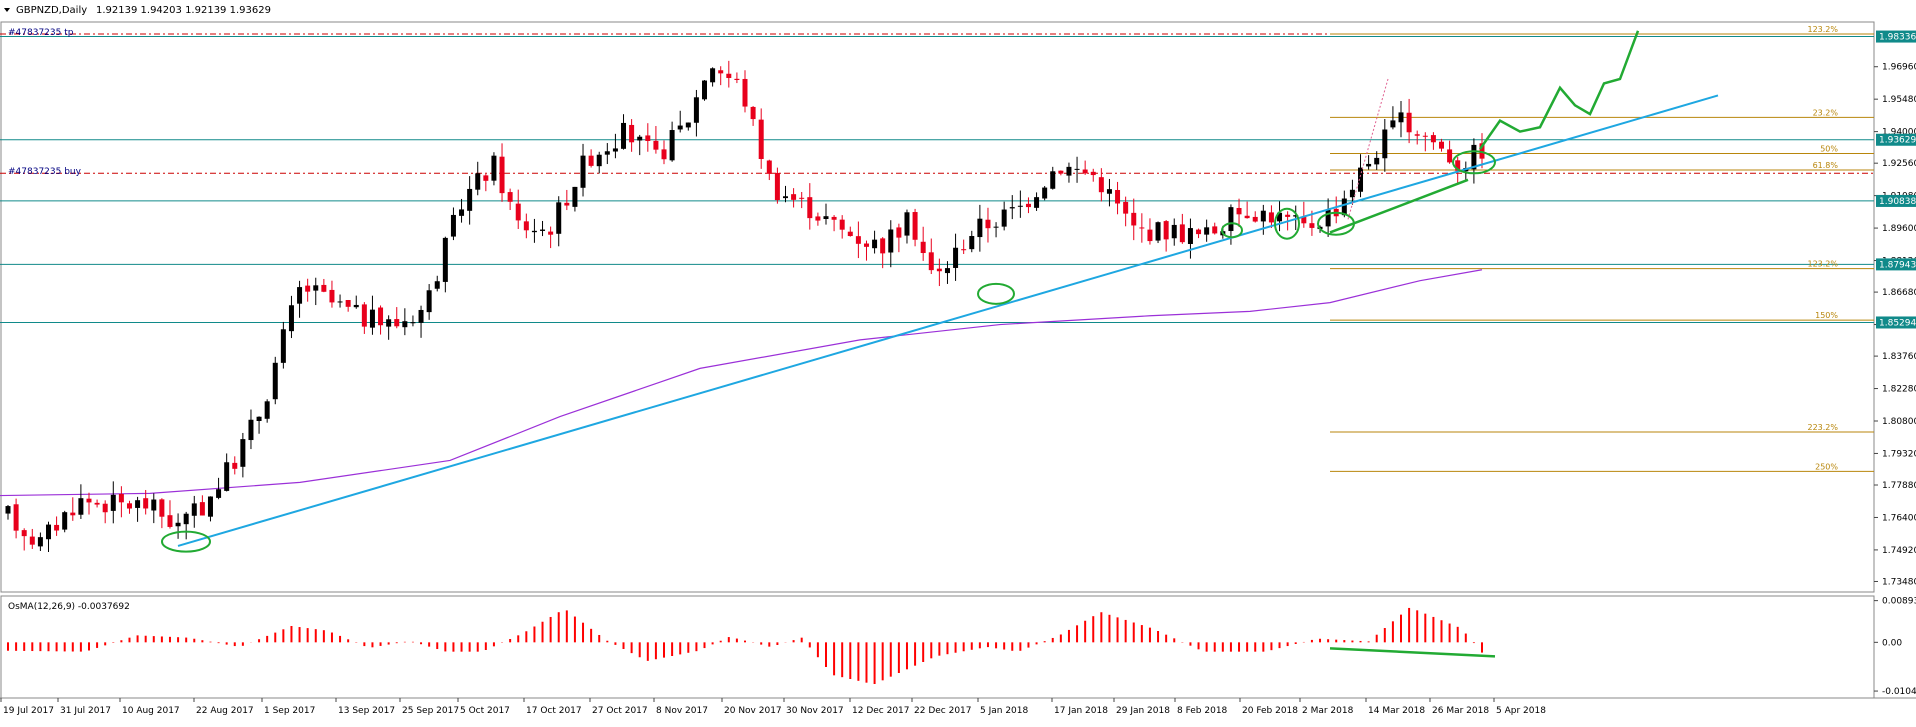 The height and width of the screenshot is (727, 1916). Describe the element at coordinates (7, 10) in the screenshot. I see `menu-triangle-icon` at that location.